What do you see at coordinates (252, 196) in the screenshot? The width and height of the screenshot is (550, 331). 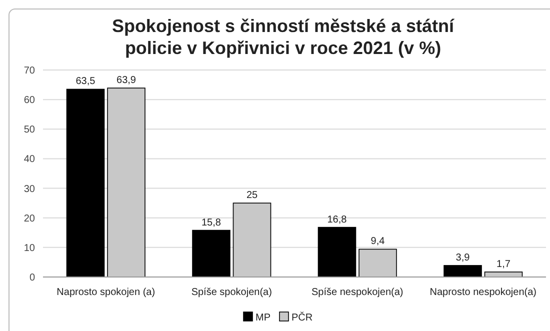 I see `data-label: 25` at bounding box center [252, 196].